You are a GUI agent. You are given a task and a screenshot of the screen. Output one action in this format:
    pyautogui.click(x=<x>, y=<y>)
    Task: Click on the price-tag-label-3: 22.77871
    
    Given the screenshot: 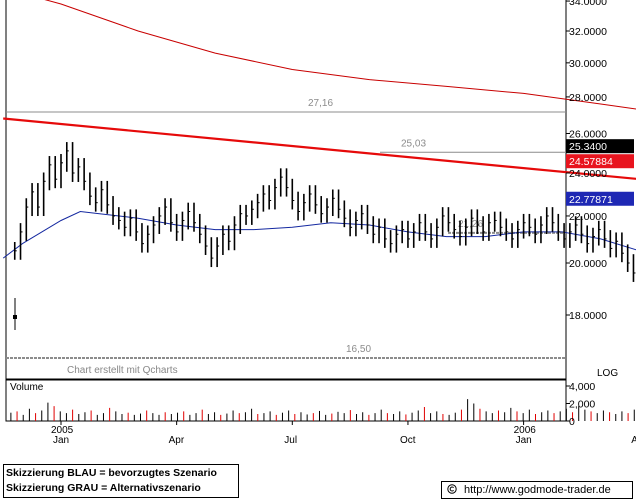 What is the action you would take?
    pyautogui.click(x=591, y=200)
    